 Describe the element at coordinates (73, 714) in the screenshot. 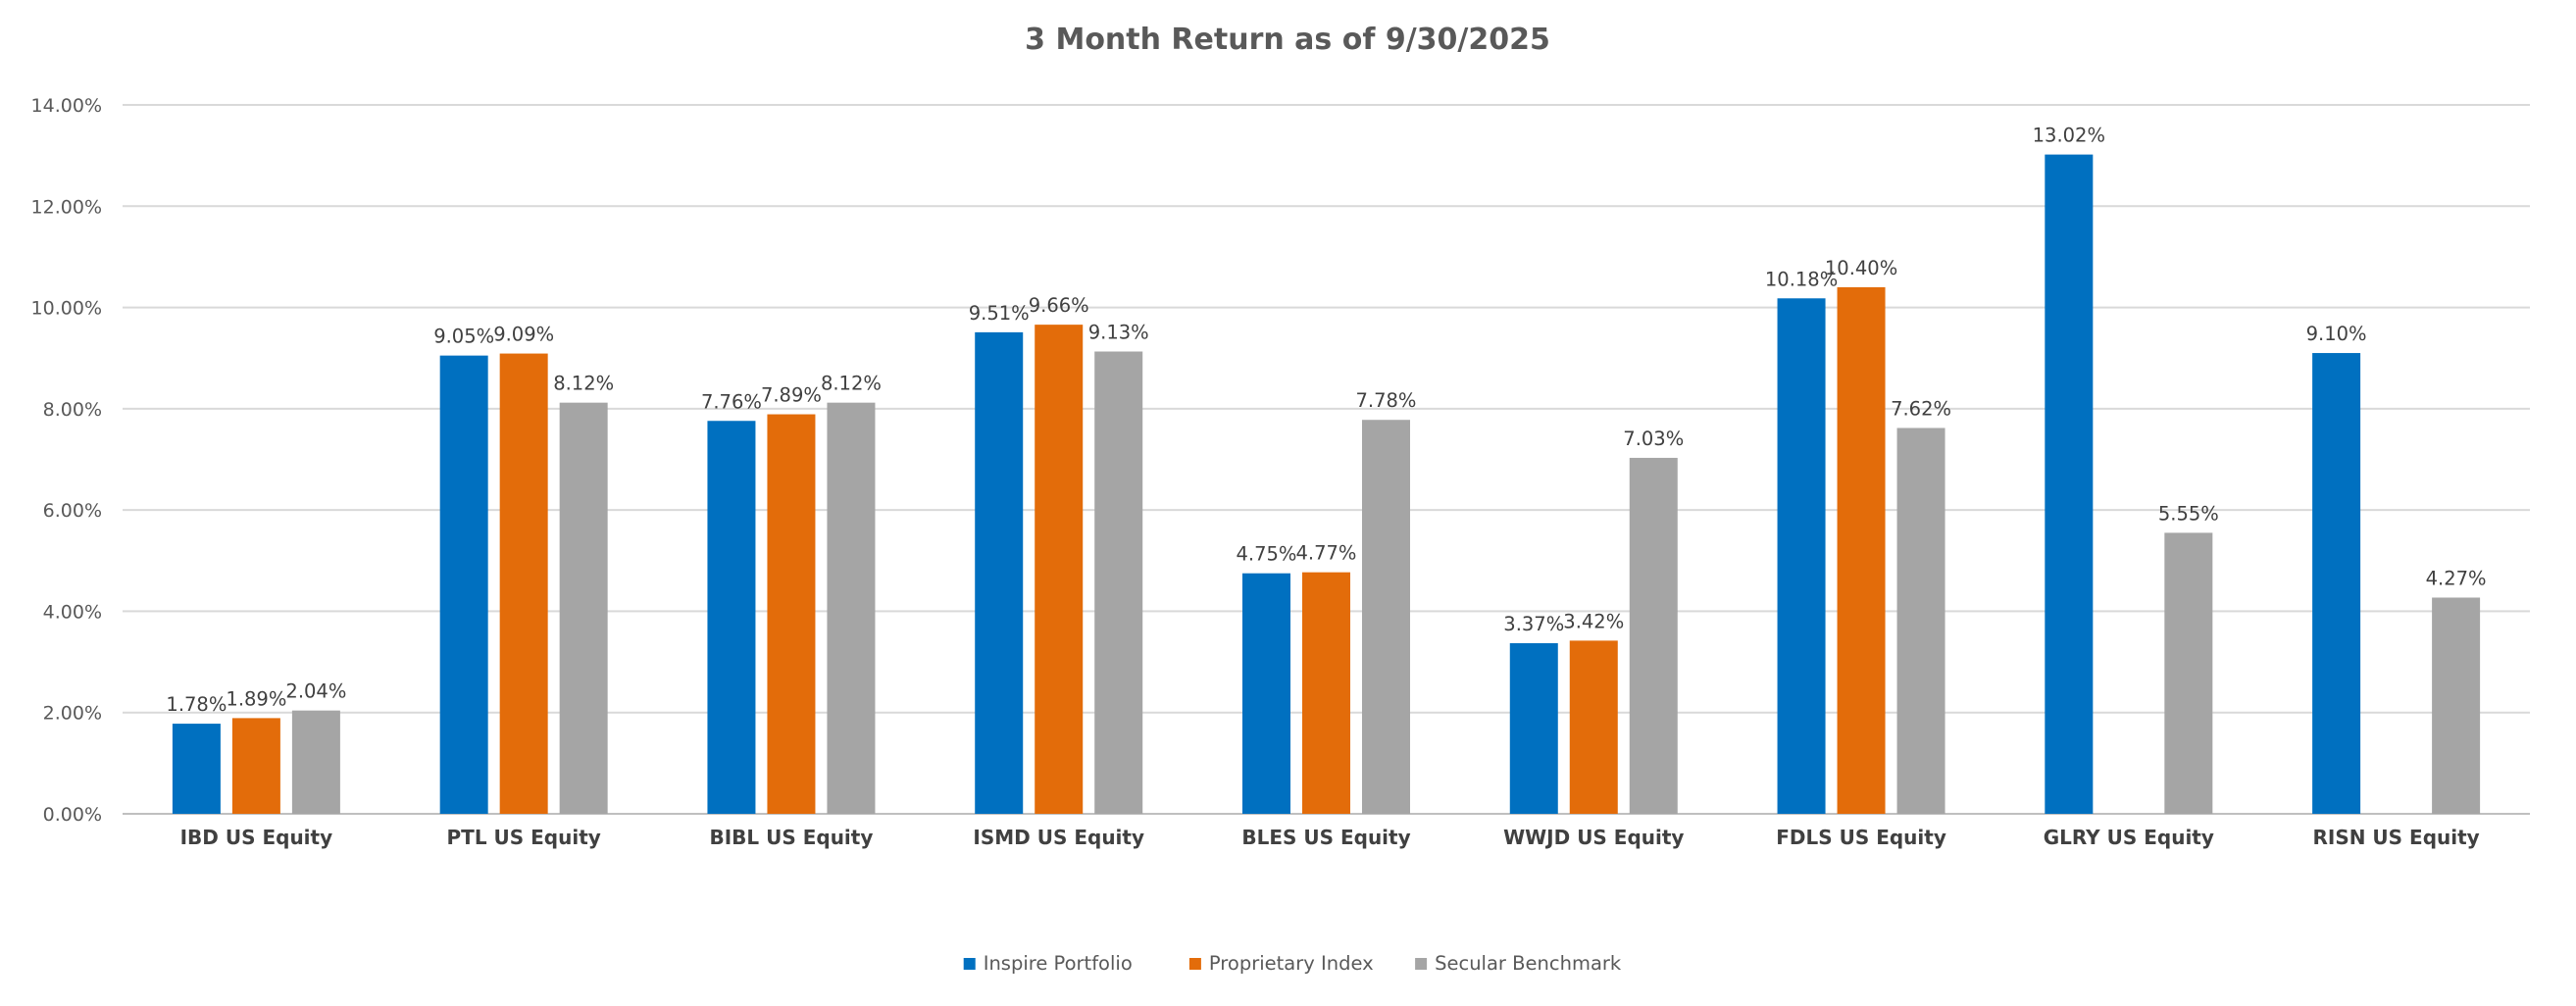

I see `y-tick-label: 2.00%` at that location.